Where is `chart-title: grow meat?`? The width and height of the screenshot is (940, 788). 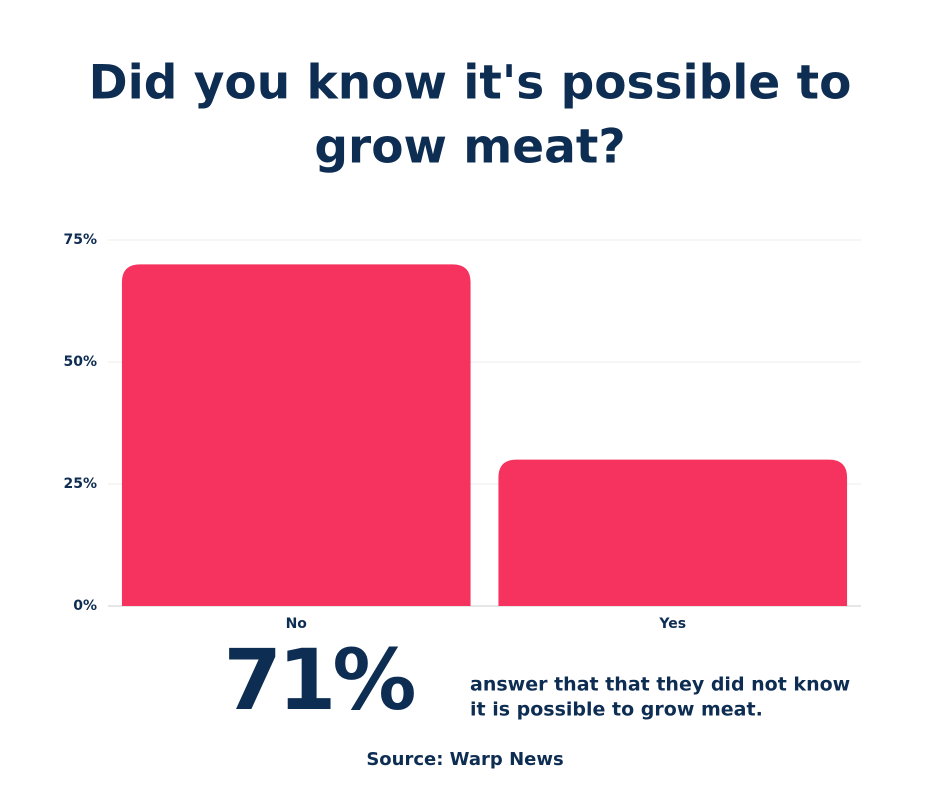 chart-title: grow meat? is located at coordinates (469, 147).